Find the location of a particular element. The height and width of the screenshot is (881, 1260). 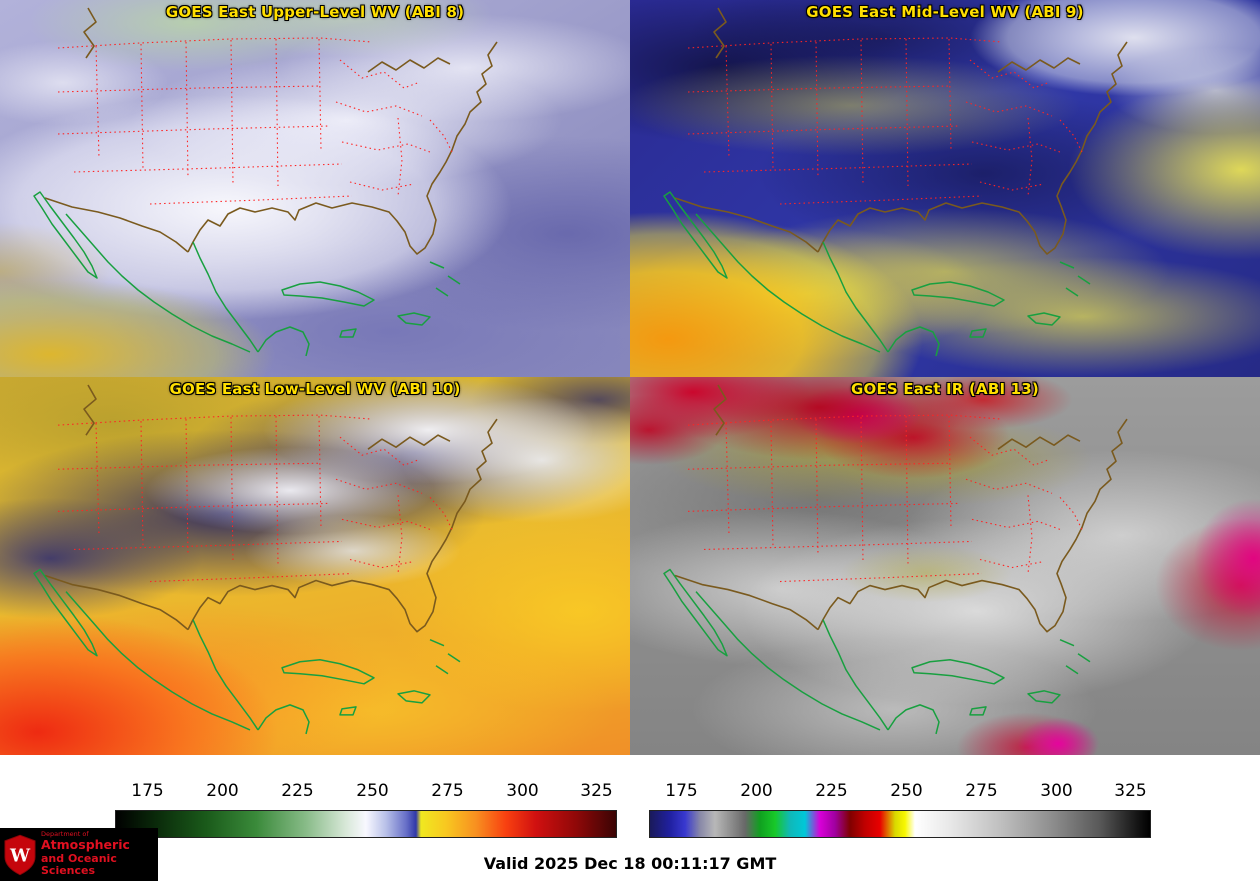

wv-colorbar-ticks: 175 200 225 250 275 300 325 is located at coordinates (365, 793).